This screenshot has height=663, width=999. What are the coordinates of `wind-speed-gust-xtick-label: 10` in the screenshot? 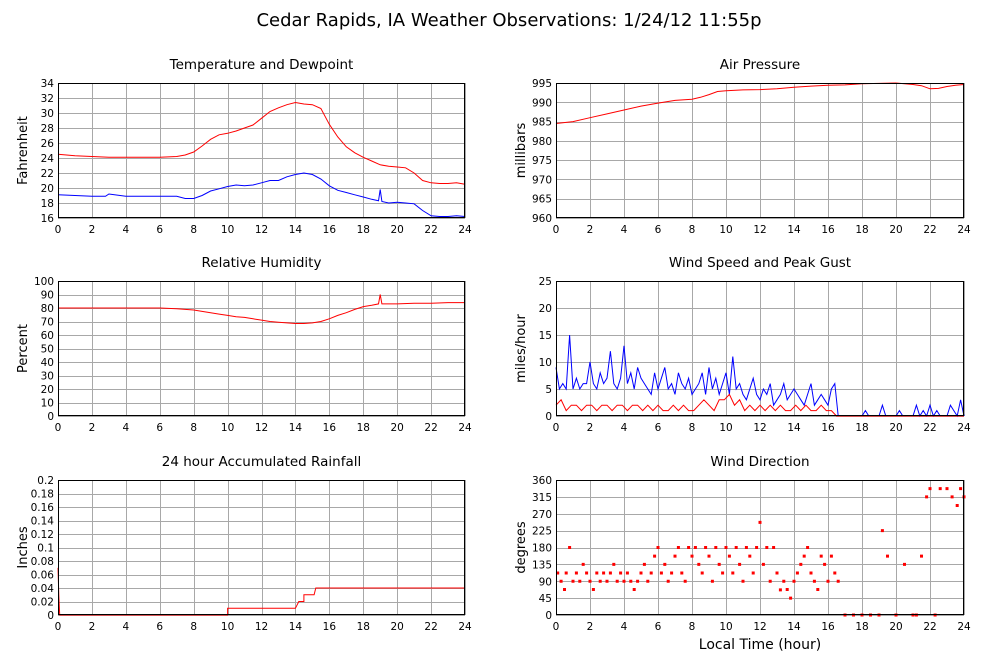 It's located at (725, 428).